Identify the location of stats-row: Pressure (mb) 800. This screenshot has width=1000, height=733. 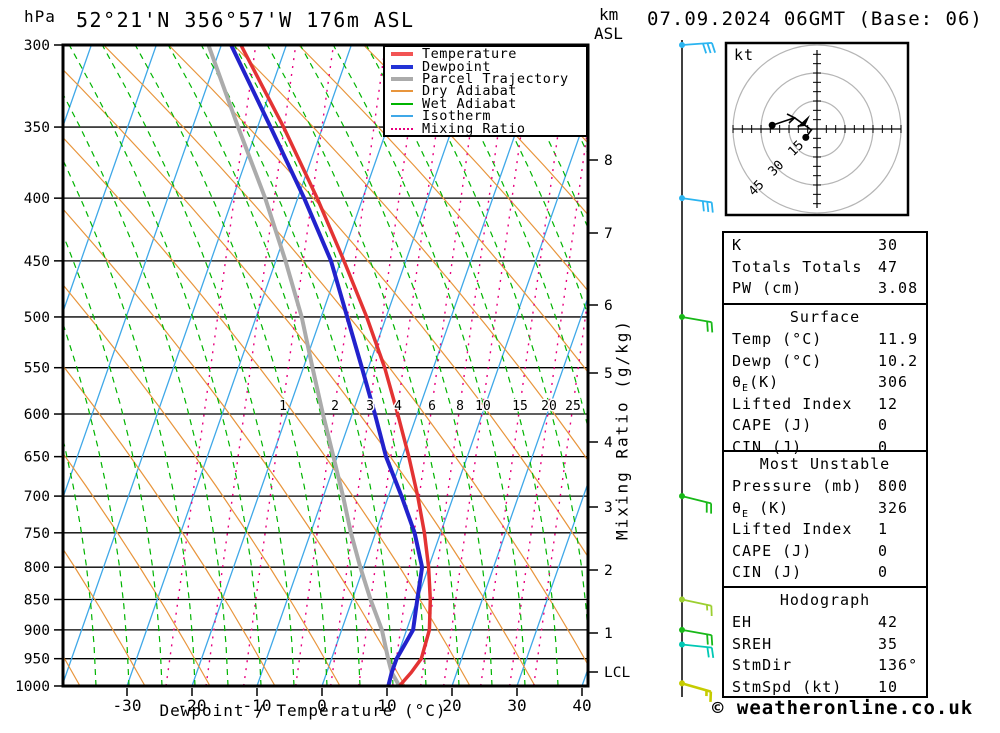
(829, 488).